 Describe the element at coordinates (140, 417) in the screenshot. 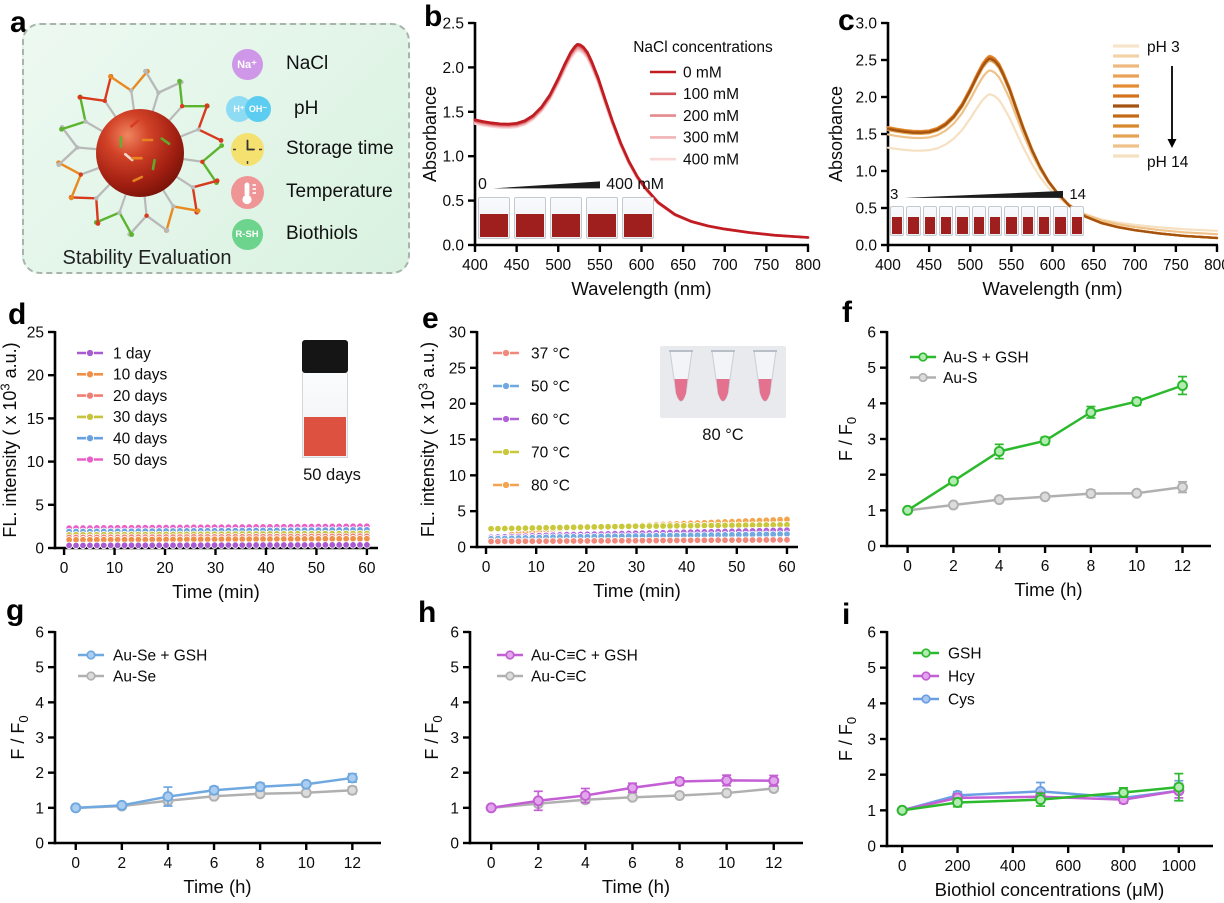

I see `svg-text: 30 days` at that location.